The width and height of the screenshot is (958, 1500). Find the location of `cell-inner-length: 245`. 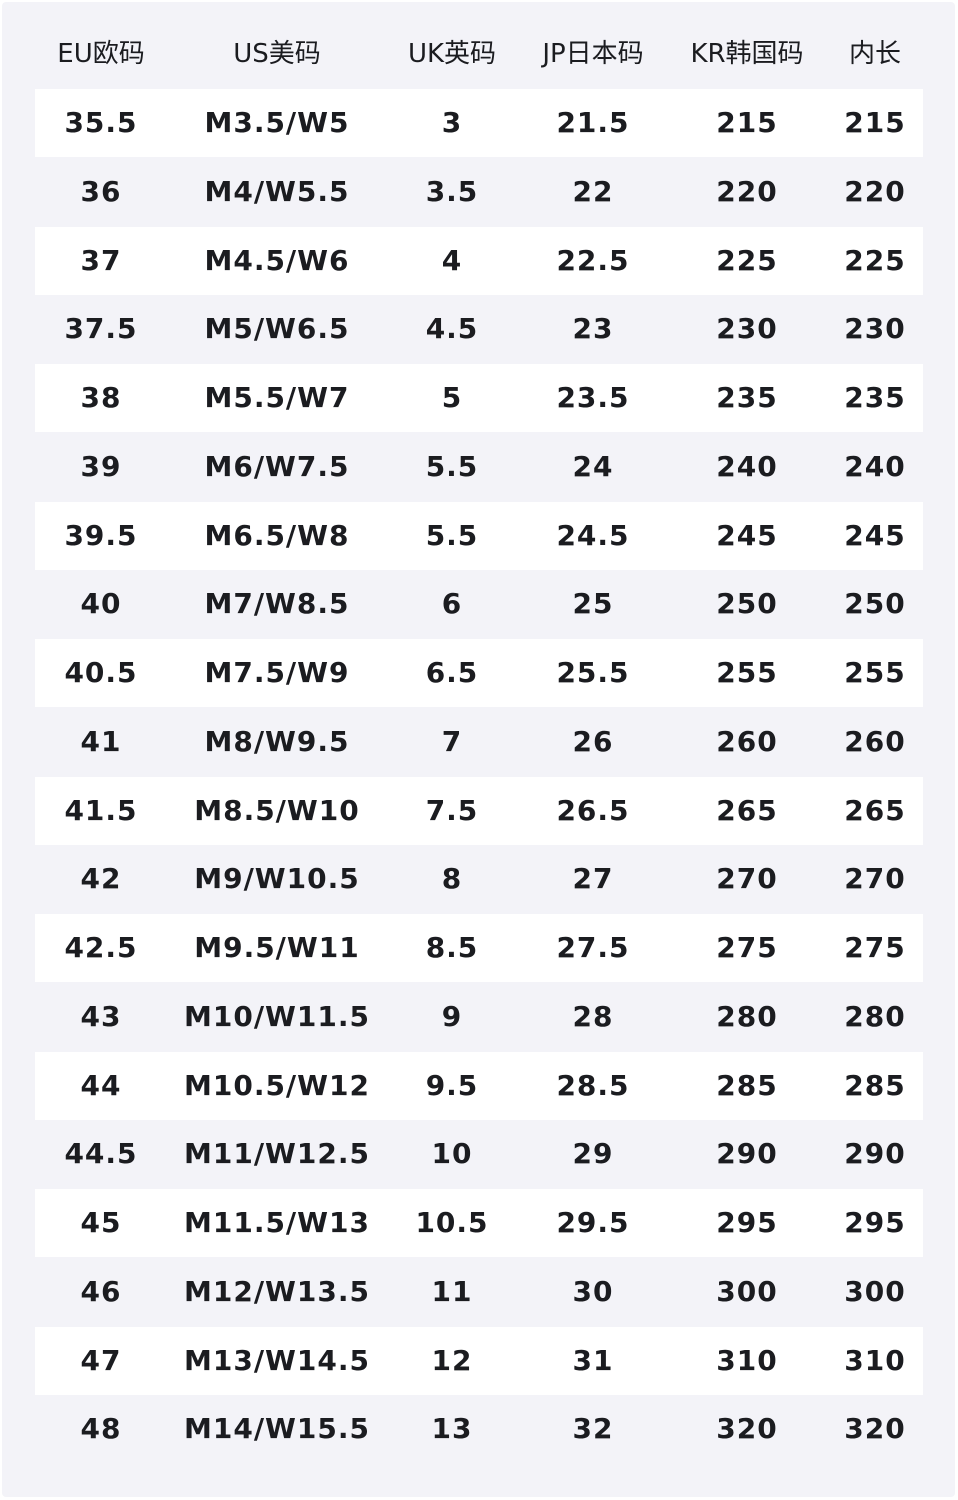

cell-inner-length: 245 is located at coordinates (875, 535).